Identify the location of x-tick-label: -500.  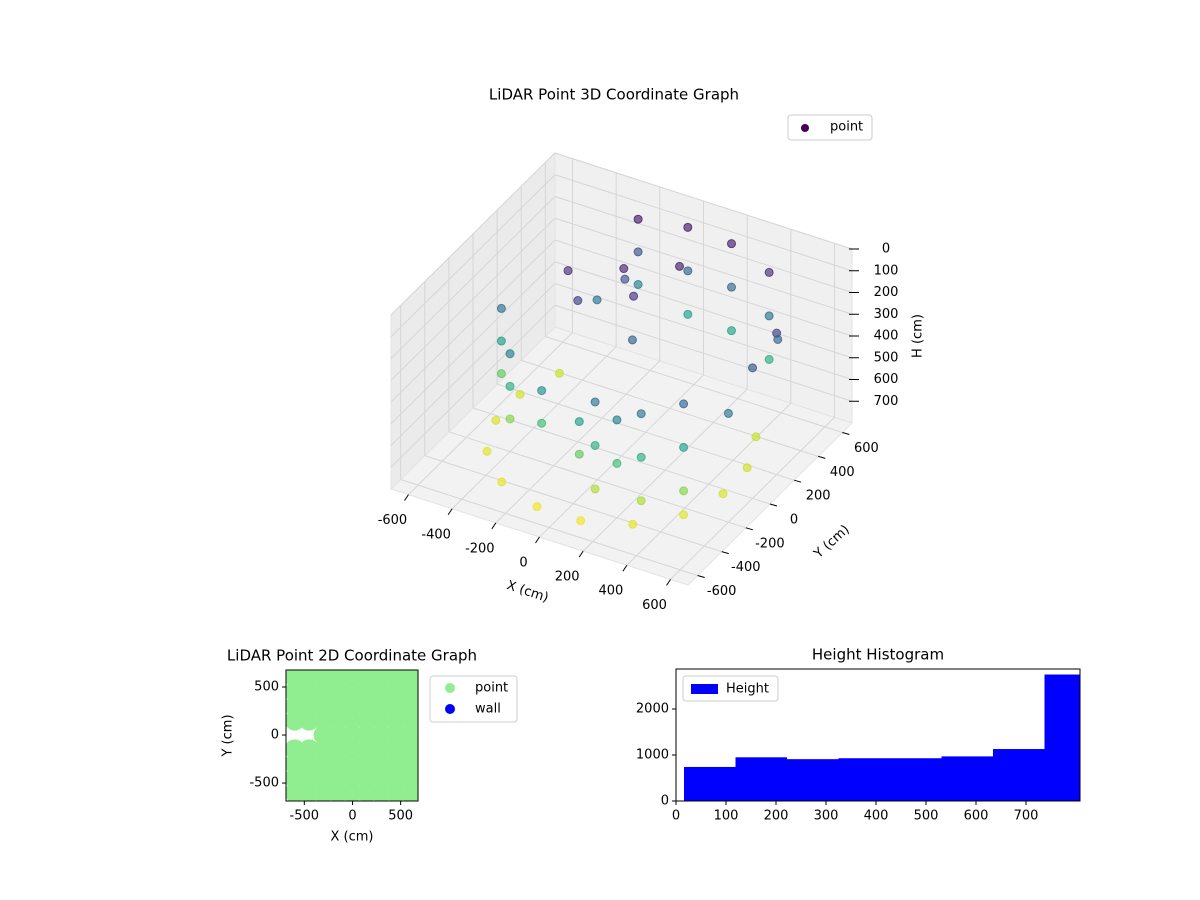
(305, 816).